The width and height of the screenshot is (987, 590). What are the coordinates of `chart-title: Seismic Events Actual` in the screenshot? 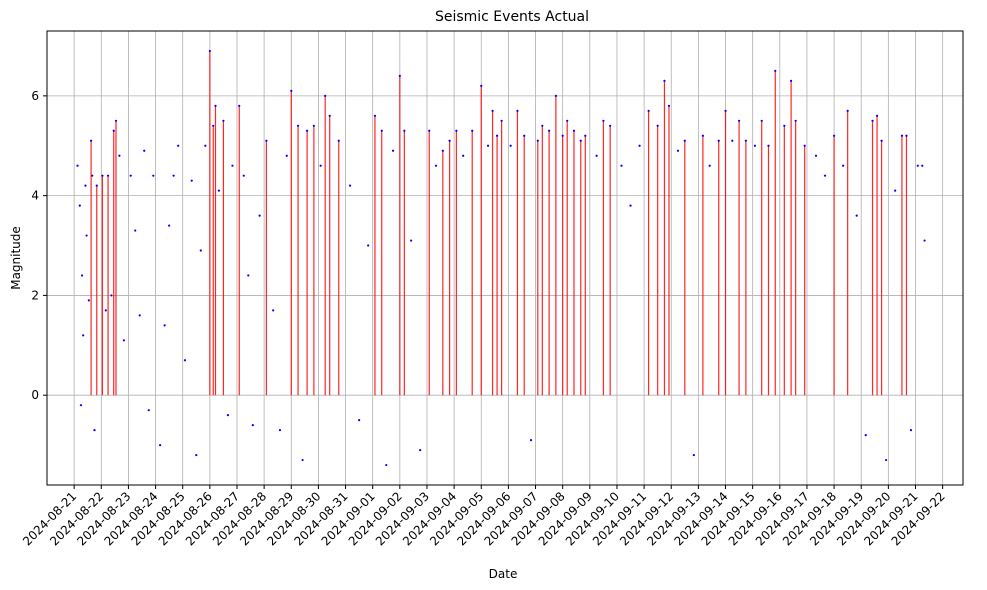 It's located at (512, 17).